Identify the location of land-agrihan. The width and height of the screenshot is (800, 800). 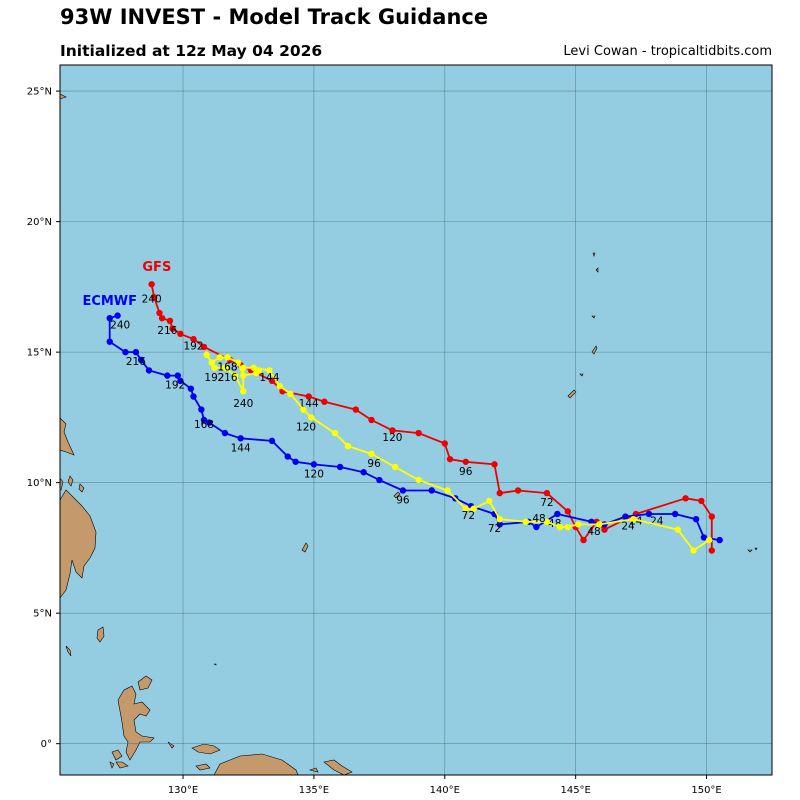
(594, 254).